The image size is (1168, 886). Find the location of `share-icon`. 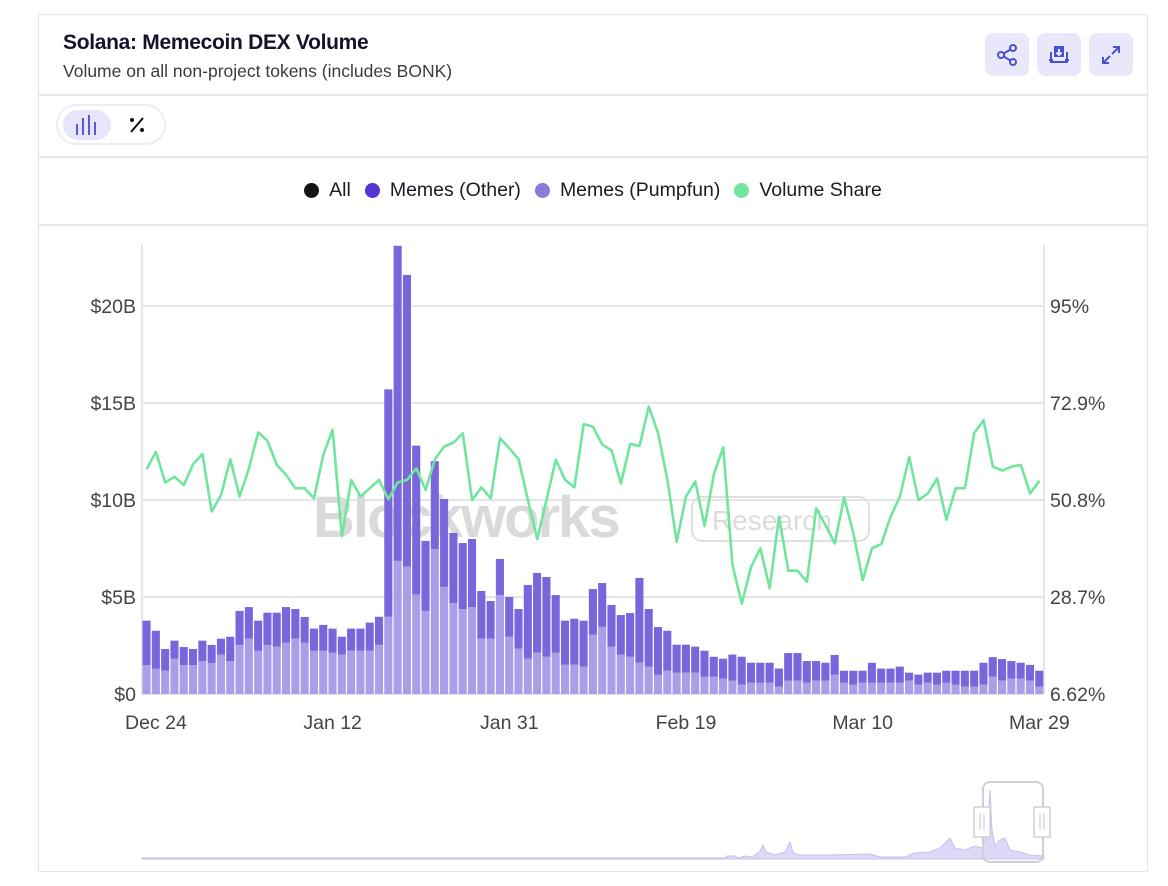

share-icon is located at coordinates (1007, 54).